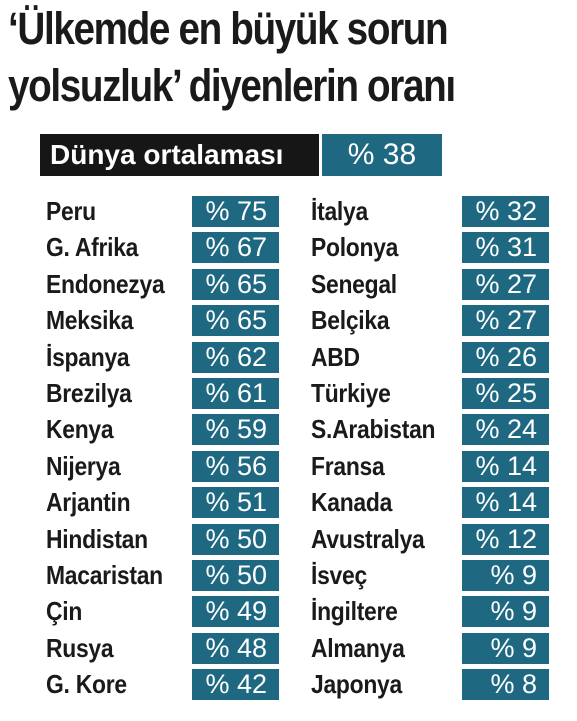 This screenshot has height=721, width=577. What do you see at coordinates (382, 155) in the screenshot?
I see `world-average-value: % 38` at bounding box center [382, 155].